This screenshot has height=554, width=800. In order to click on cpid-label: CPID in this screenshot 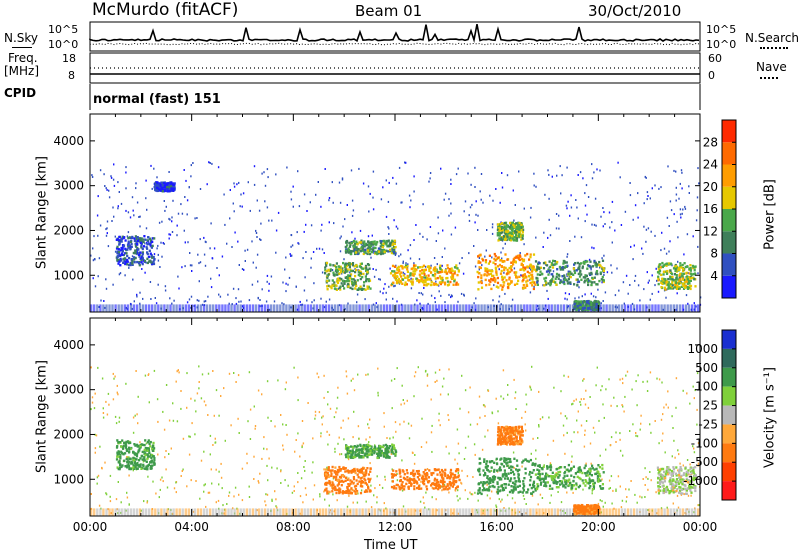, I will do `click(20, 93)`.